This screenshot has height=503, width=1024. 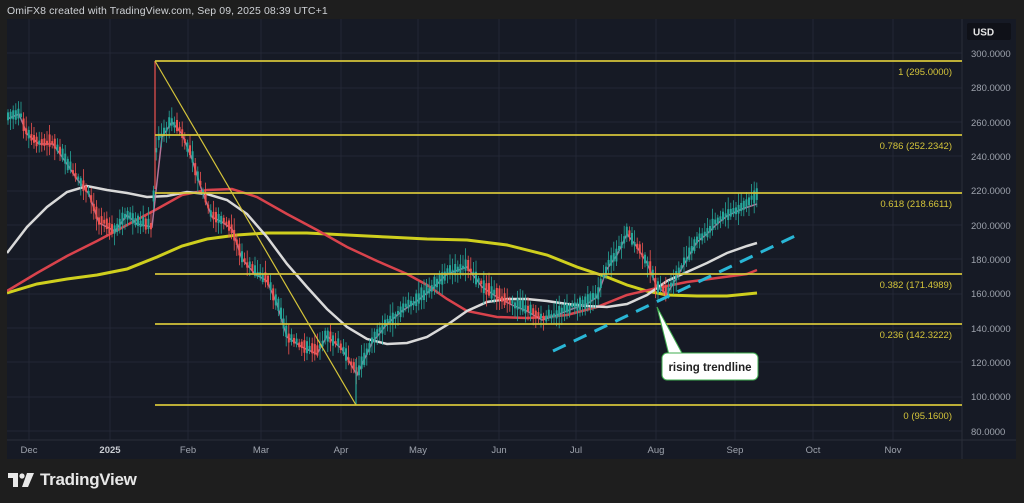 What do you see at coordinates (991, 191) in the screenshot?
I see `svg-text: 220.0000` at bounding box center [991, 191].